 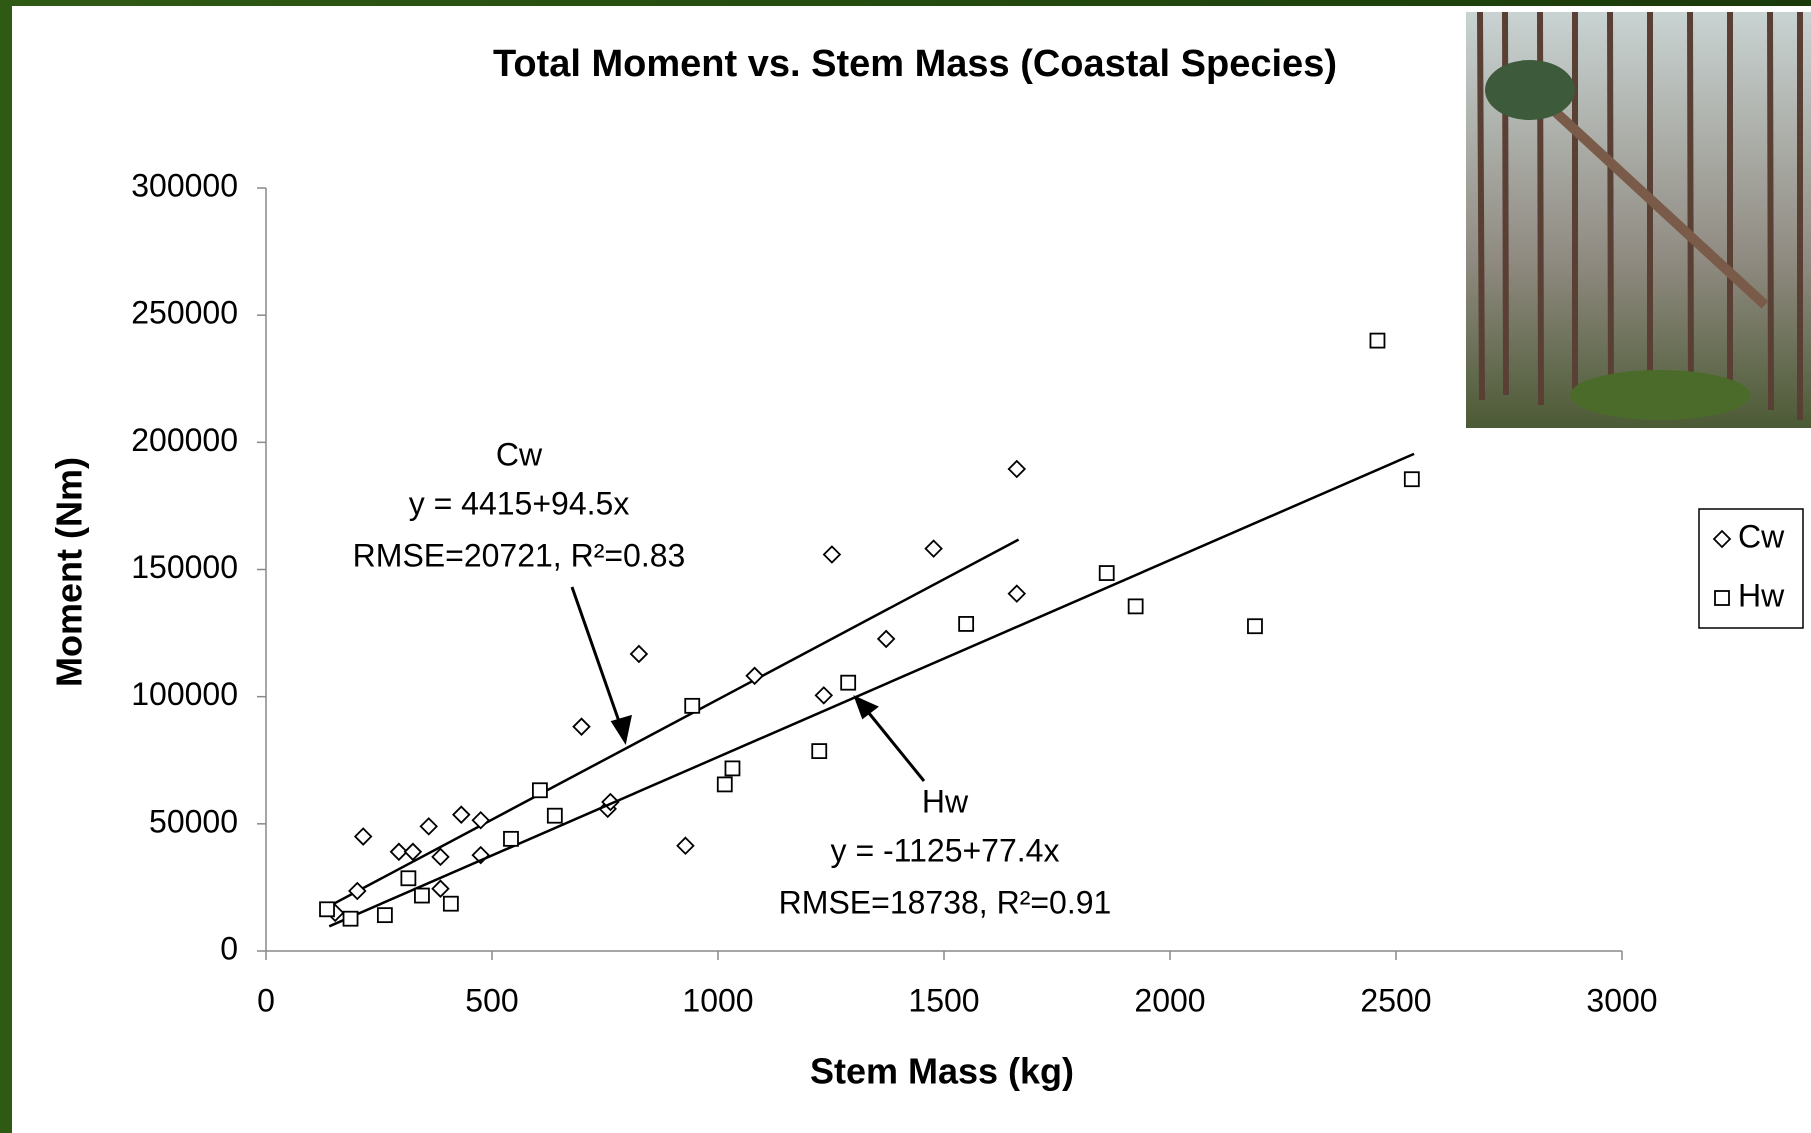 I want to click on annotation-fit: RMSE=18738, R²=0.91, so click(x=945, y=902).